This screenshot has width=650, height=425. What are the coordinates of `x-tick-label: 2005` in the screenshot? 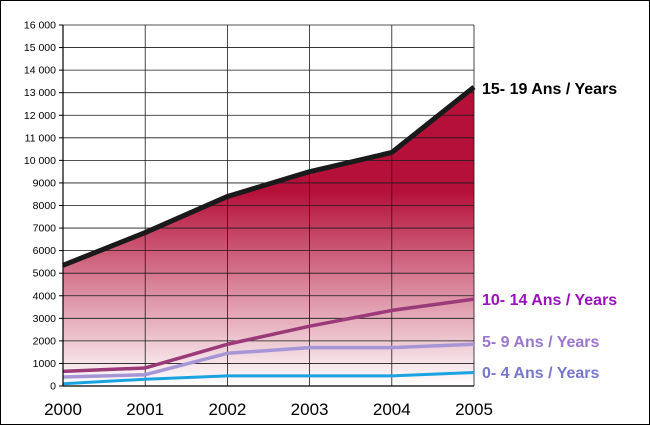 It's located at (474, 409).